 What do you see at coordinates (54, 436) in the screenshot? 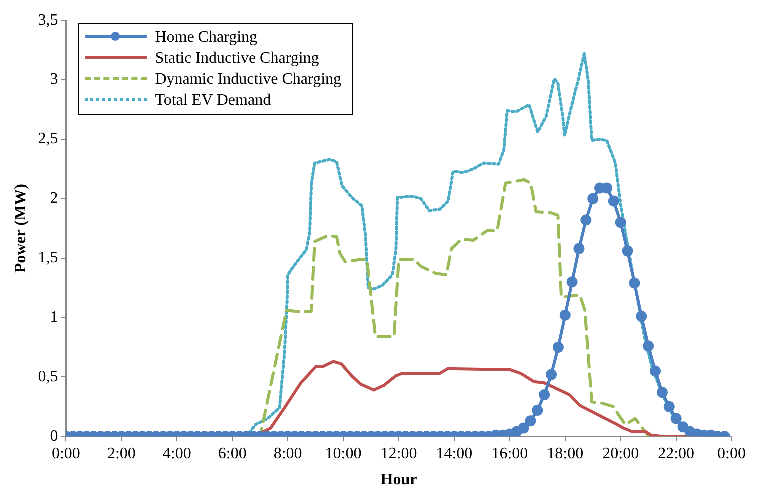
I see `y-tick-label: 0` at bounding box center [54, 436].